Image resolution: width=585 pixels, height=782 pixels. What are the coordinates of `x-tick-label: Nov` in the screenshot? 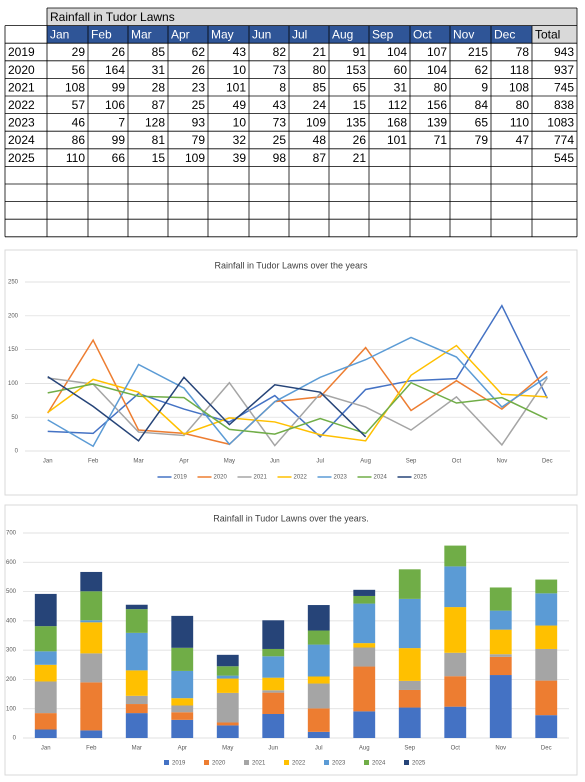 It's located at (502, 462).